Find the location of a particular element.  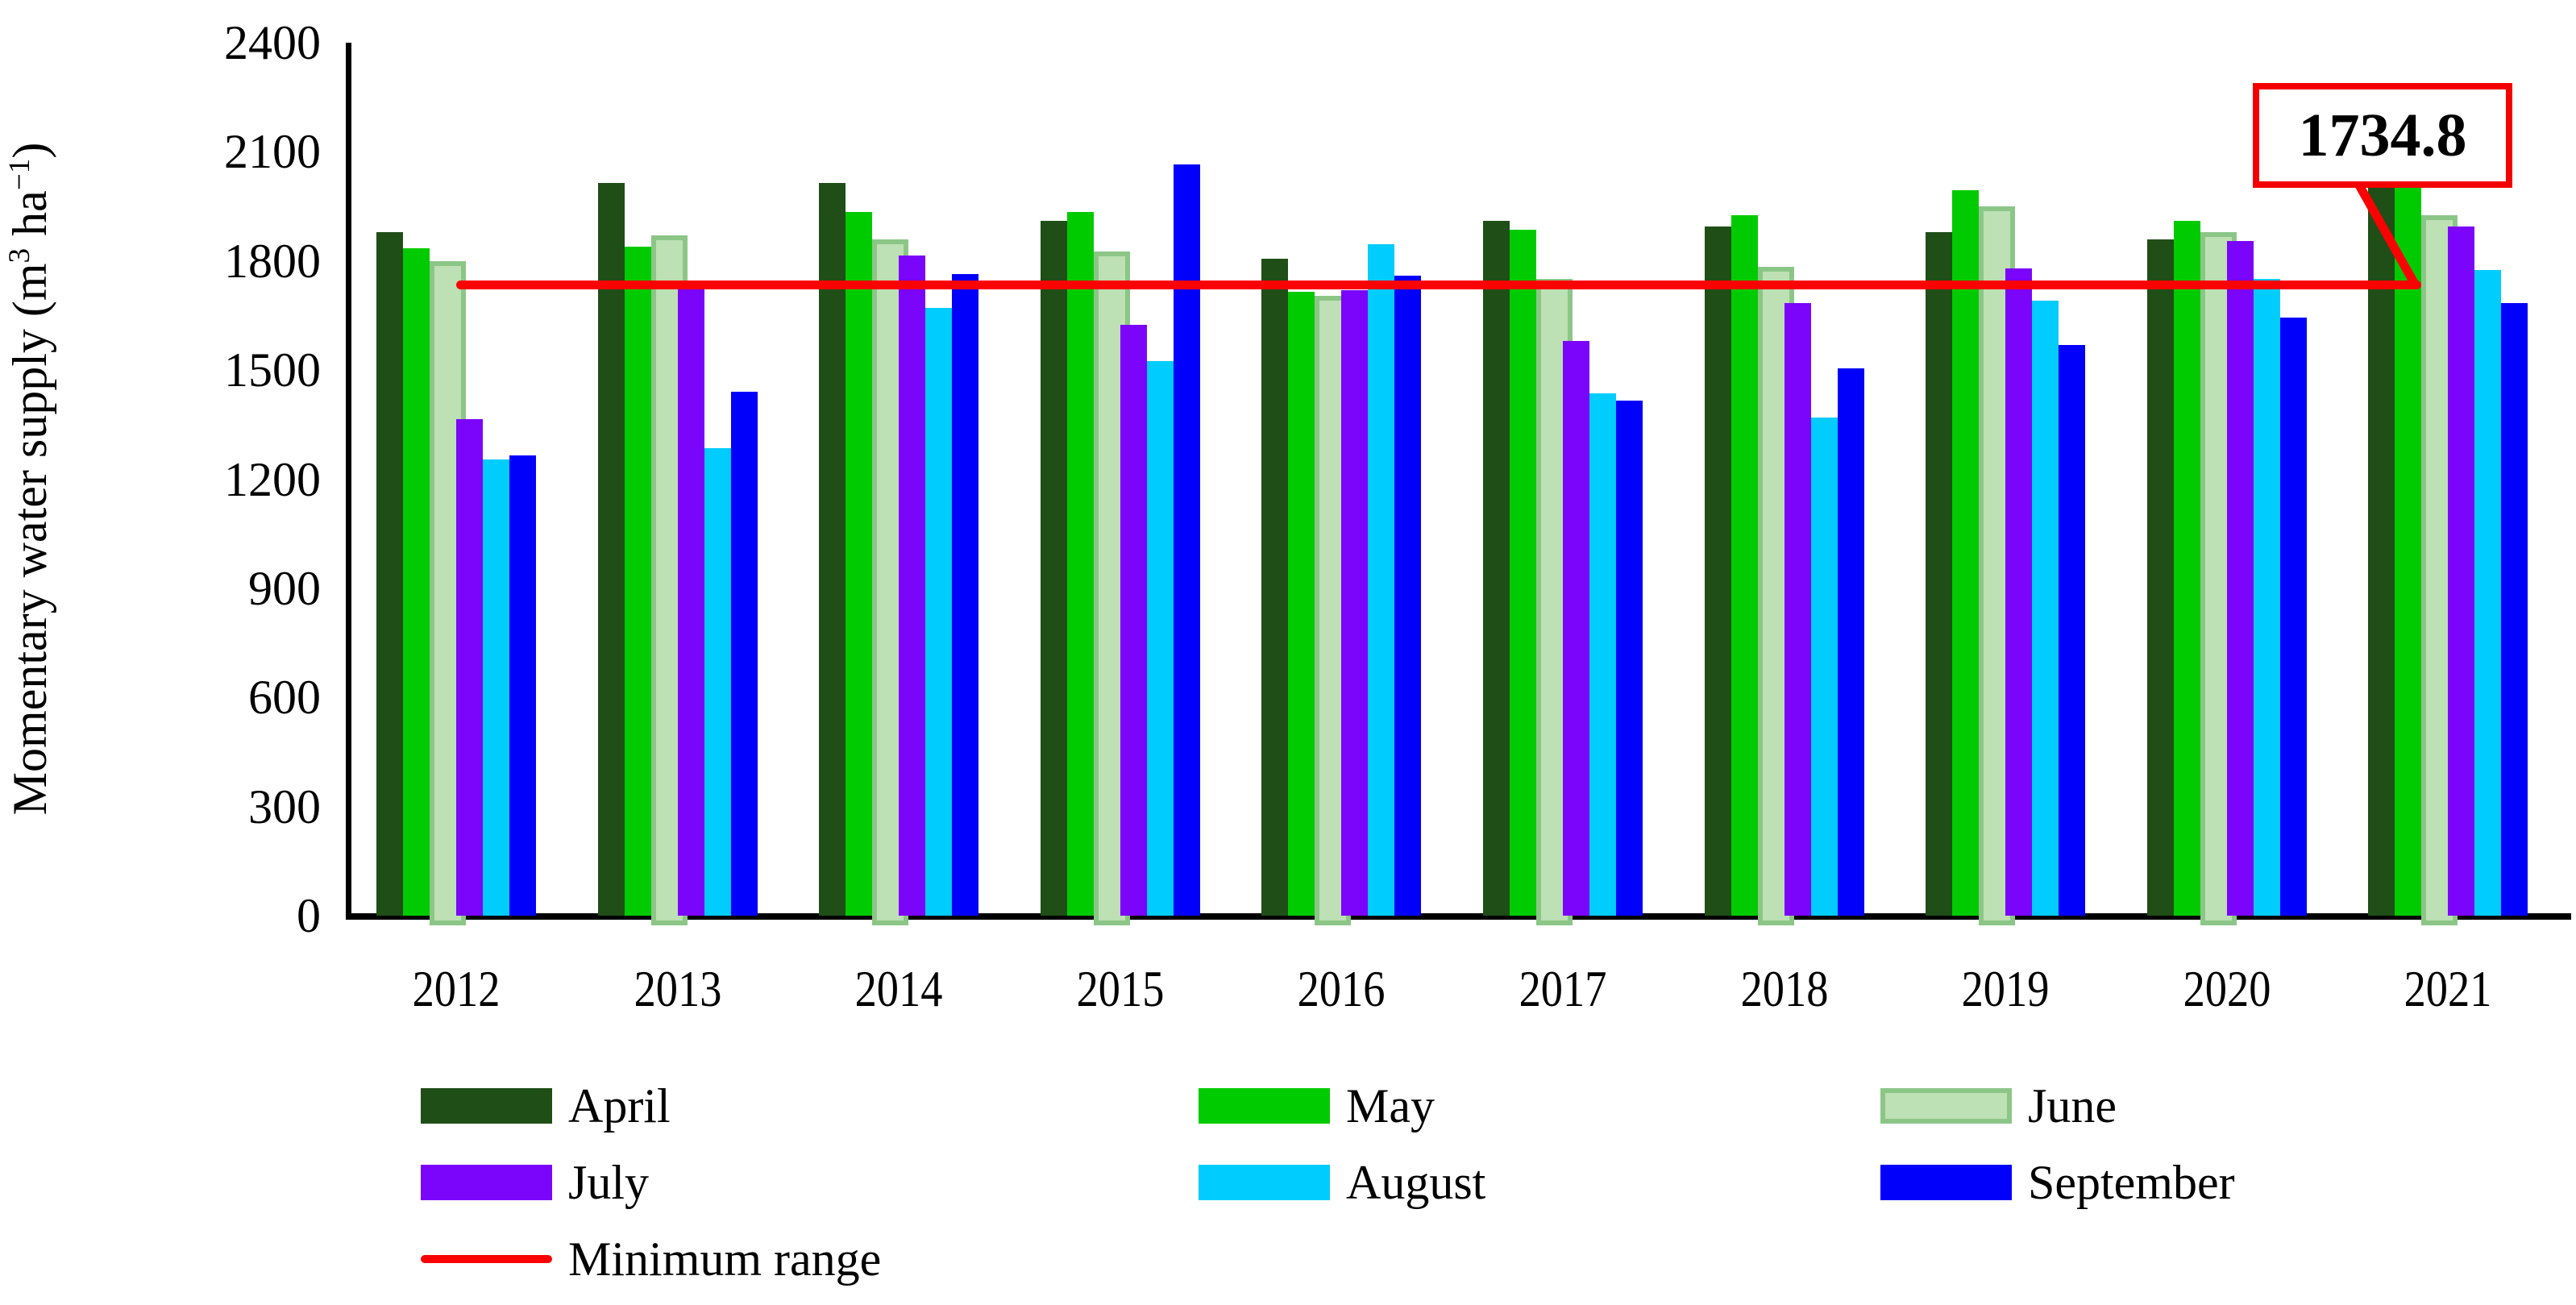

bar-2018-april is located at coordinates (1717, 571).